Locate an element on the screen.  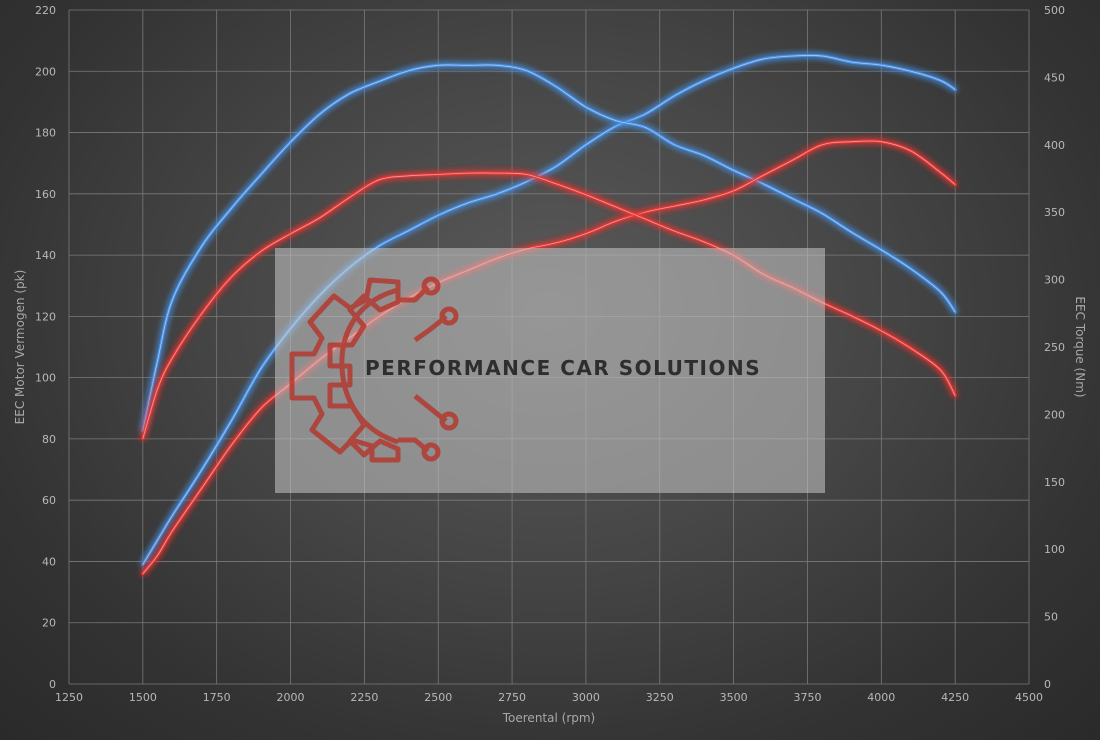
watermark-text: PERFORMANCE CAR SOLUTIONS is located at coordinates (563, 368).